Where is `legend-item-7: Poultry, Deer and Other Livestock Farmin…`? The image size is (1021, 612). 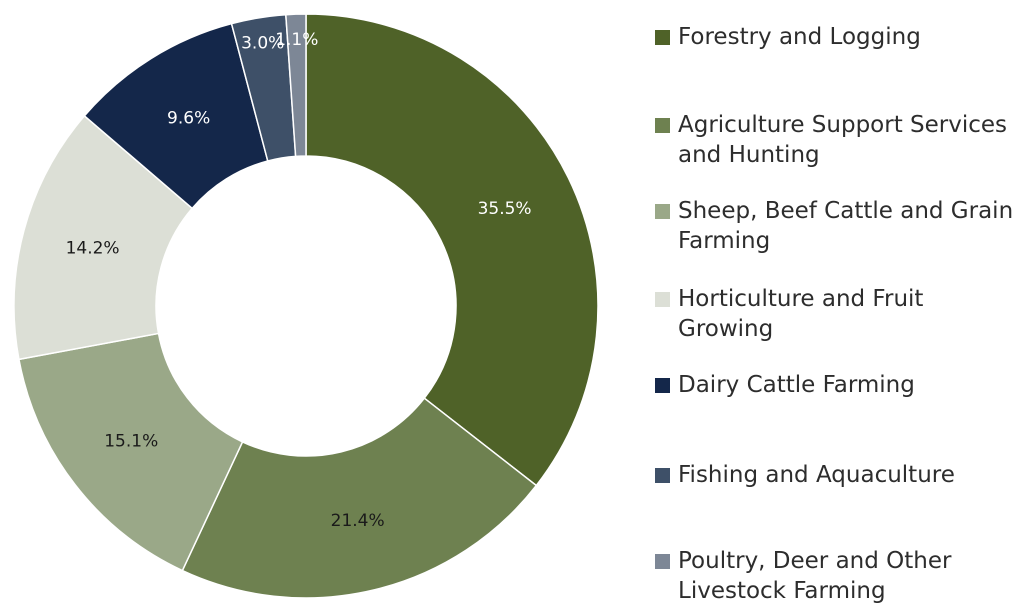 legend-item-7: Poultry, Deer and Other Livestock Farmin… is located at coordinates (836, 576).